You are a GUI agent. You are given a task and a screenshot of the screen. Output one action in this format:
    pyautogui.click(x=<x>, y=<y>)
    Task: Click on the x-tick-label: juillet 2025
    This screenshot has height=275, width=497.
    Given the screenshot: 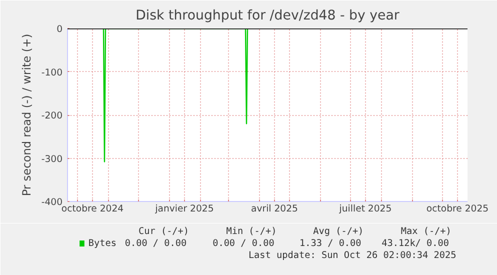 What is the action you would take?
    pyautogui.click(x=365, y=209)
    